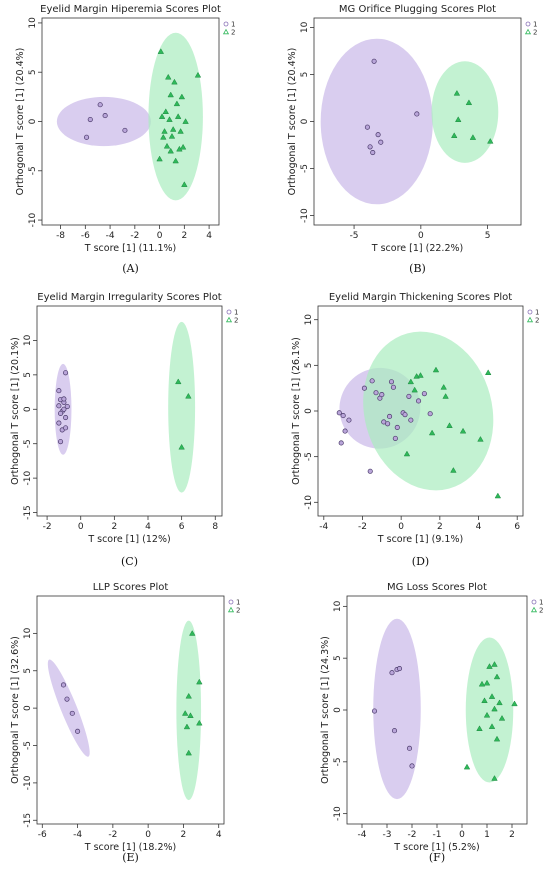 This screenshot has height=872, width=550. Describe the element at coordinates (33, 72) in the screenshot. I see `y-tick-label: 5` at that location.